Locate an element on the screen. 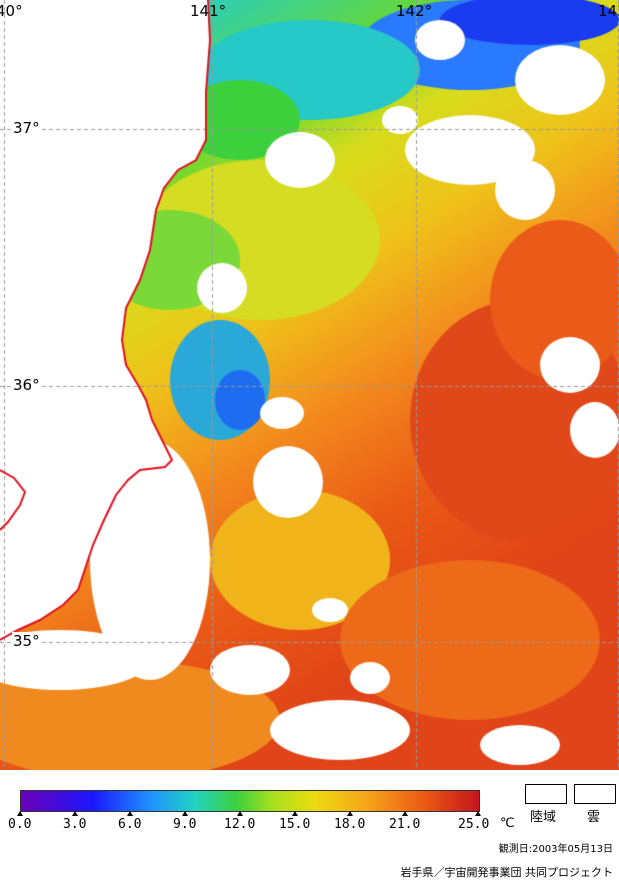 The image size is (619, 881). longitude-label-142: 142° is located at coordinates (414, 11).